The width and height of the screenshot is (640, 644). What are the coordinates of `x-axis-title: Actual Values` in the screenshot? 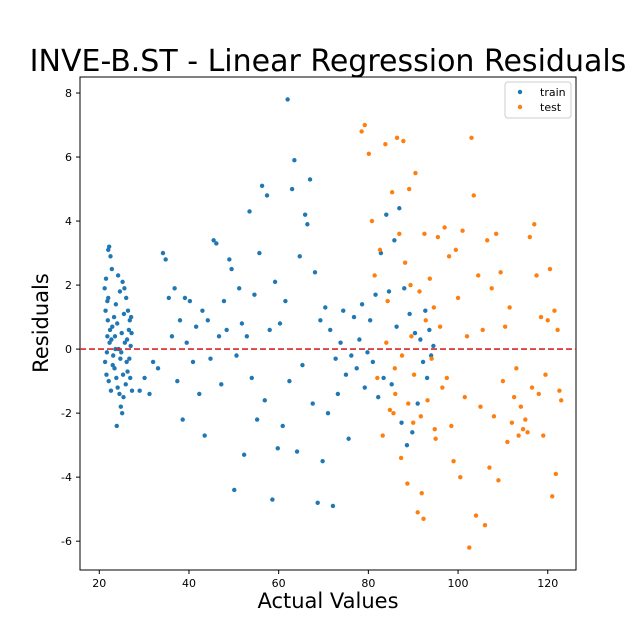 It's located at (327, 601).